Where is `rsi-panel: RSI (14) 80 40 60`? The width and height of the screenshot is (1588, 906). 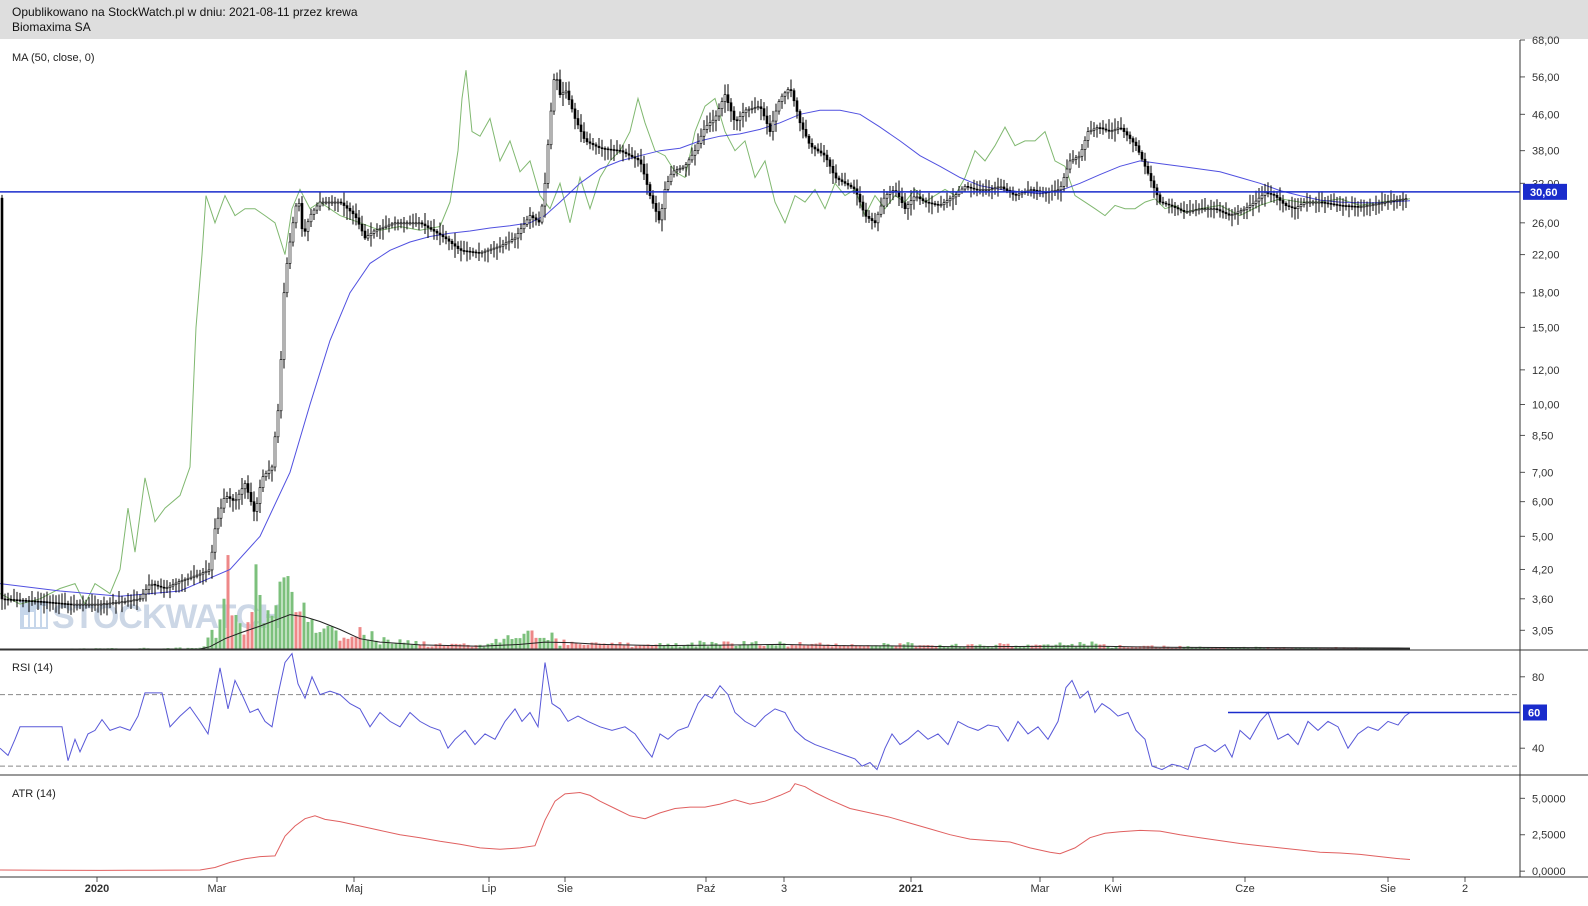
rsi-panel: RSI (14) 80 40 60 is located at coordinates (773, 711).